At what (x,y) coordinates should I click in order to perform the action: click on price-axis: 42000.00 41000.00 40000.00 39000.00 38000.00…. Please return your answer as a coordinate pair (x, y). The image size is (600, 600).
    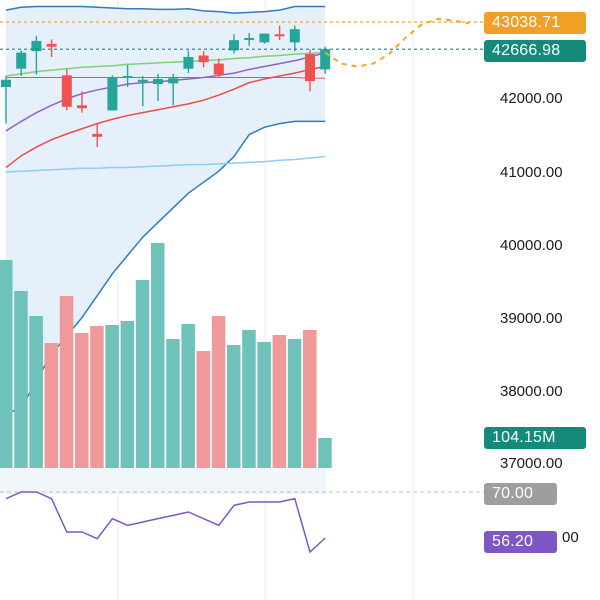
    Looking at the image, I should click on (539, 318).